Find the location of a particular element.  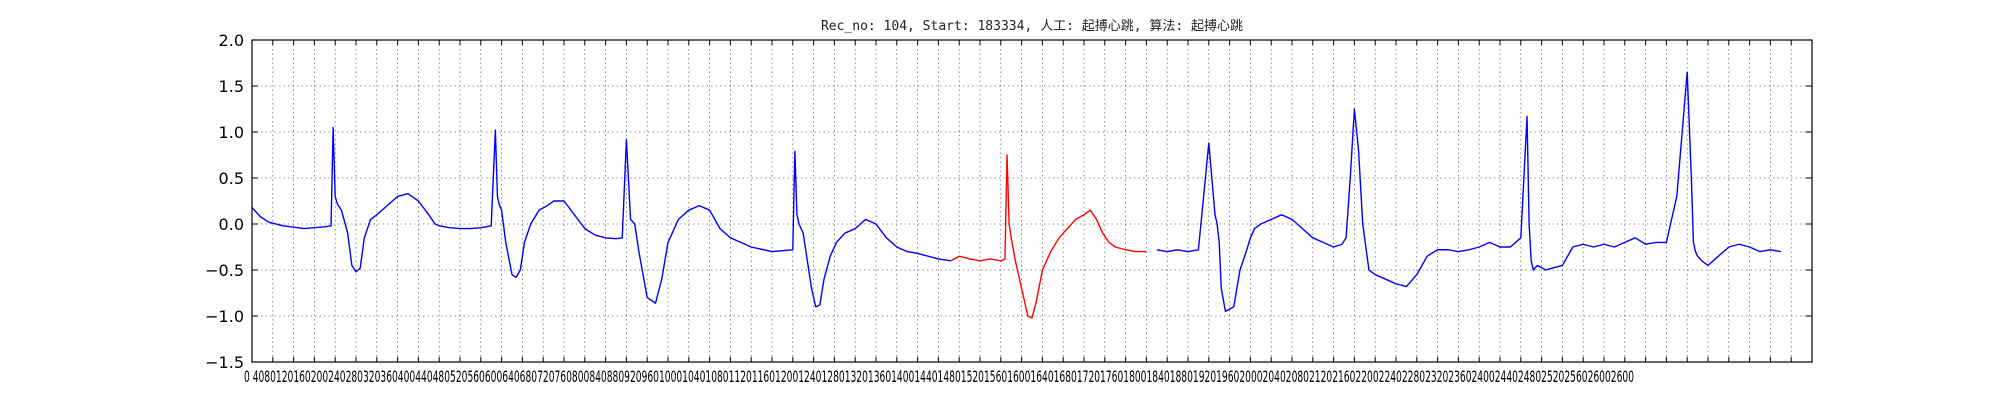

y-tick-label: 0.0 is located at coordinates (231, 224).